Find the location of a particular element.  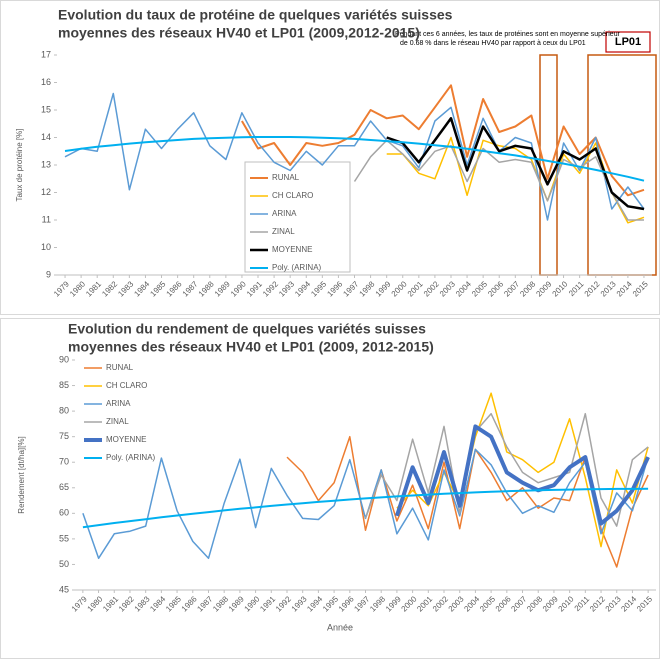

y-tick-label: 15 is located at coordinates (46, 109).